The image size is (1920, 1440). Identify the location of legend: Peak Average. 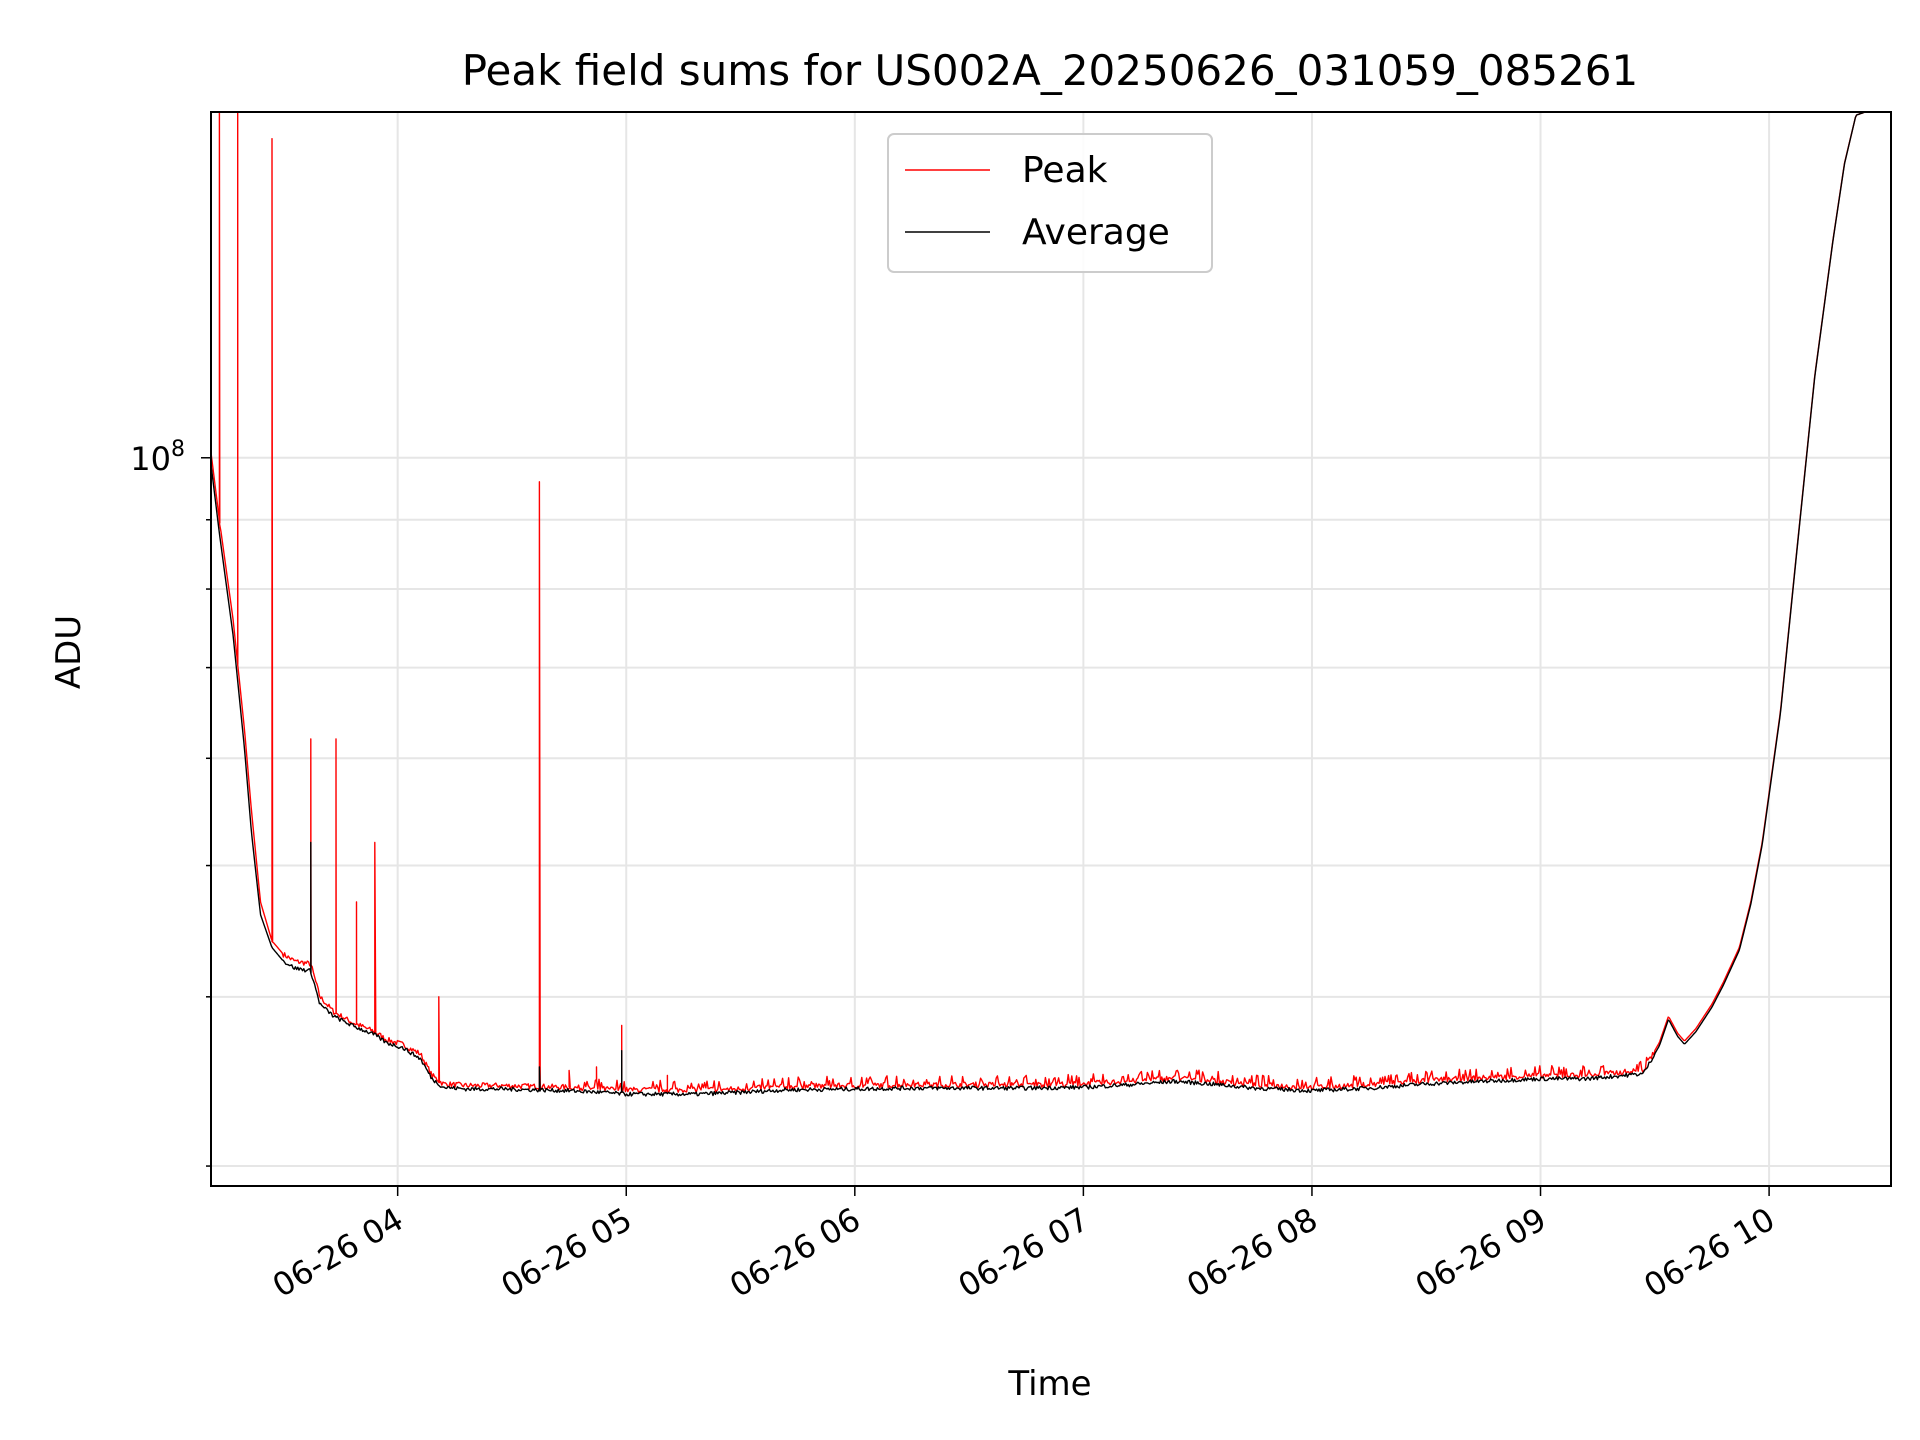
(1050, 203).